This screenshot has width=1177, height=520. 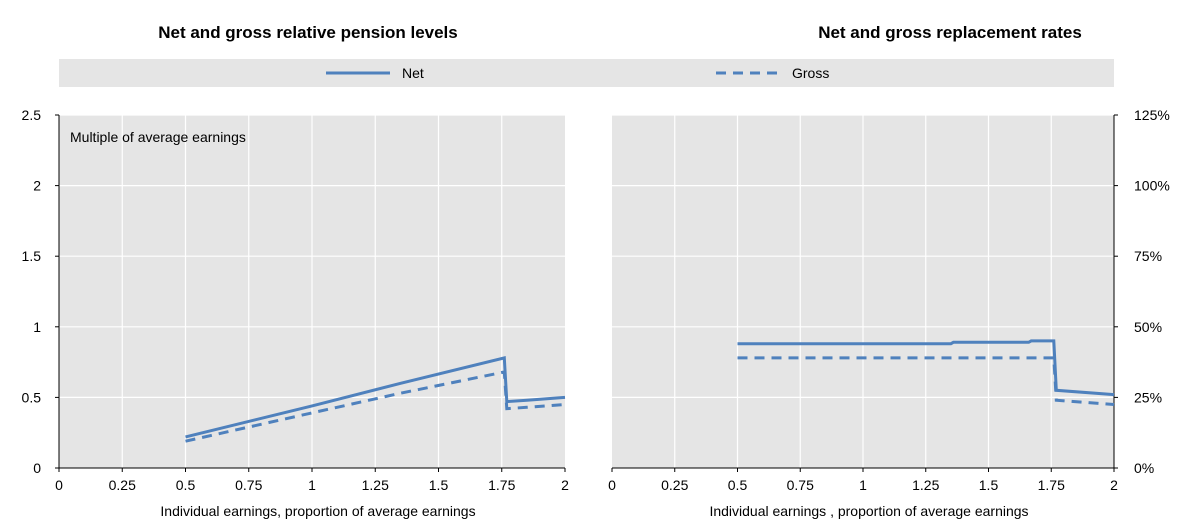 I want to click on left-y-tick-label: 1.5, so click(x=32, y=256).